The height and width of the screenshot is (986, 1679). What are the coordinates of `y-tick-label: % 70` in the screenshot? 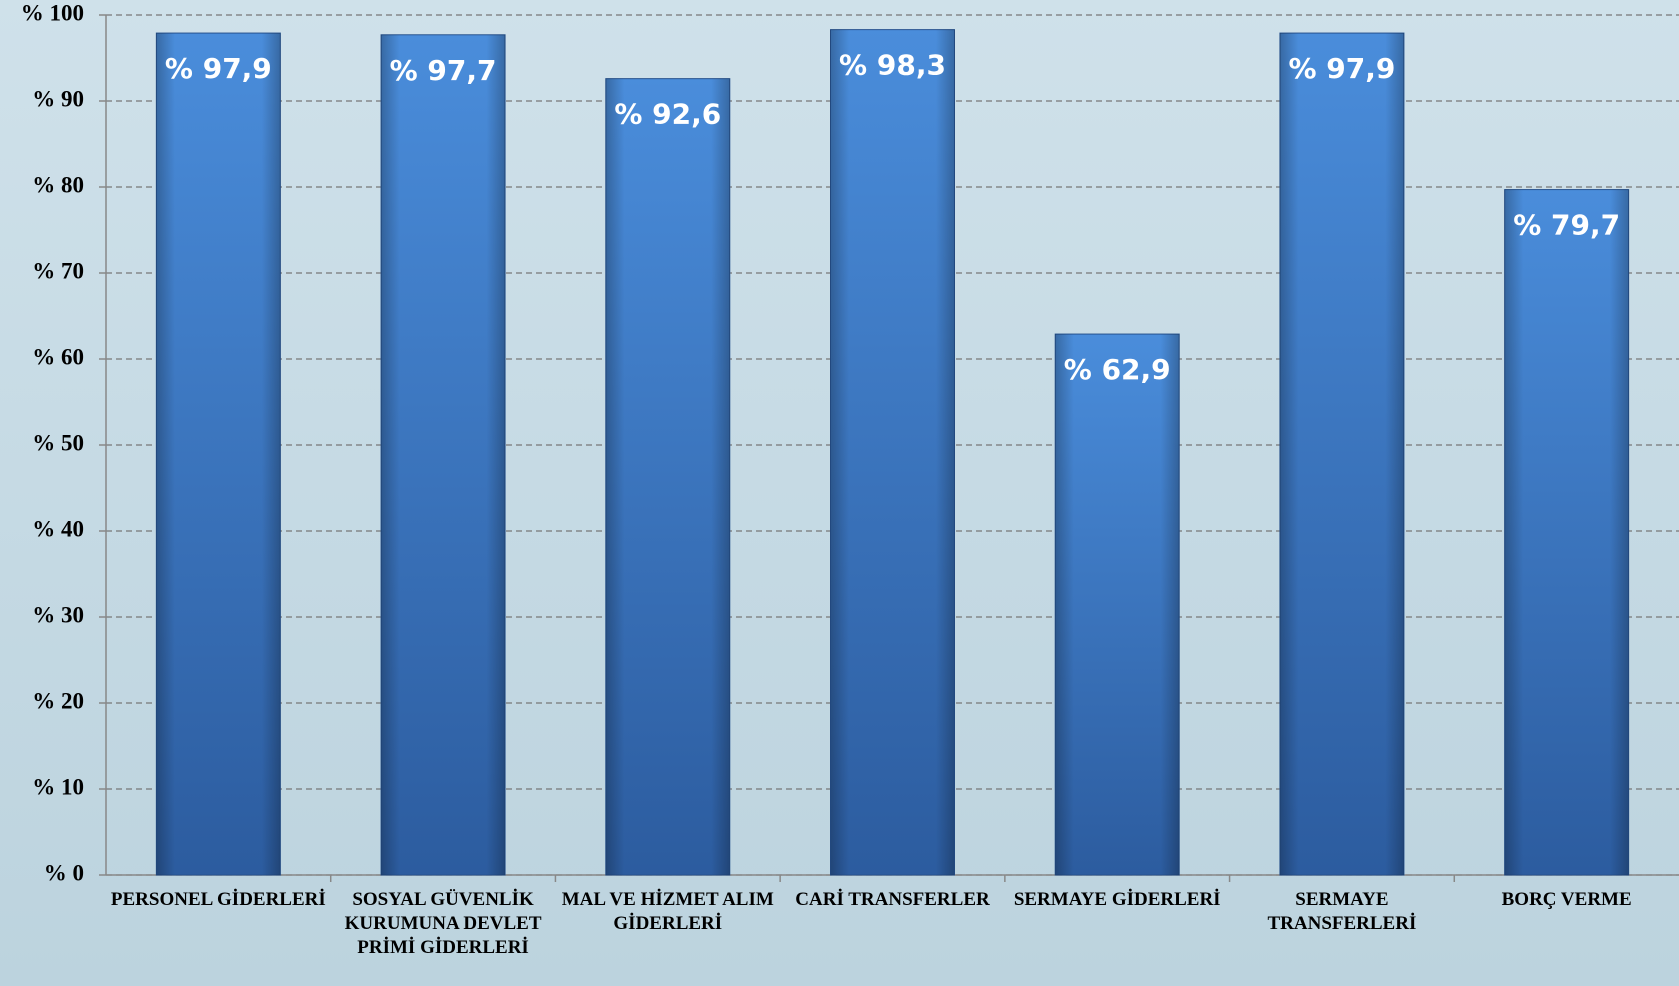 It's located at (58, 270).